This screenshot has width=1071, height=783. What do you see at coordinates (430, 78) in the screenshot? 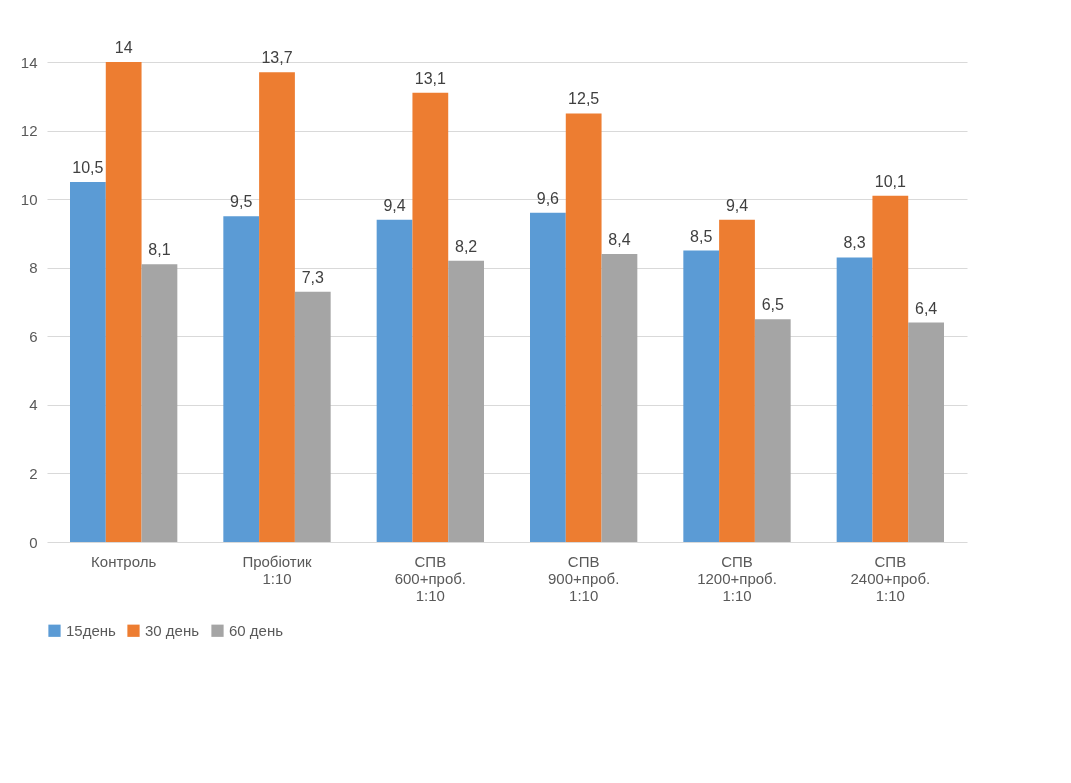
I see `data-label: 13,1` at bounding box center [430, 78].